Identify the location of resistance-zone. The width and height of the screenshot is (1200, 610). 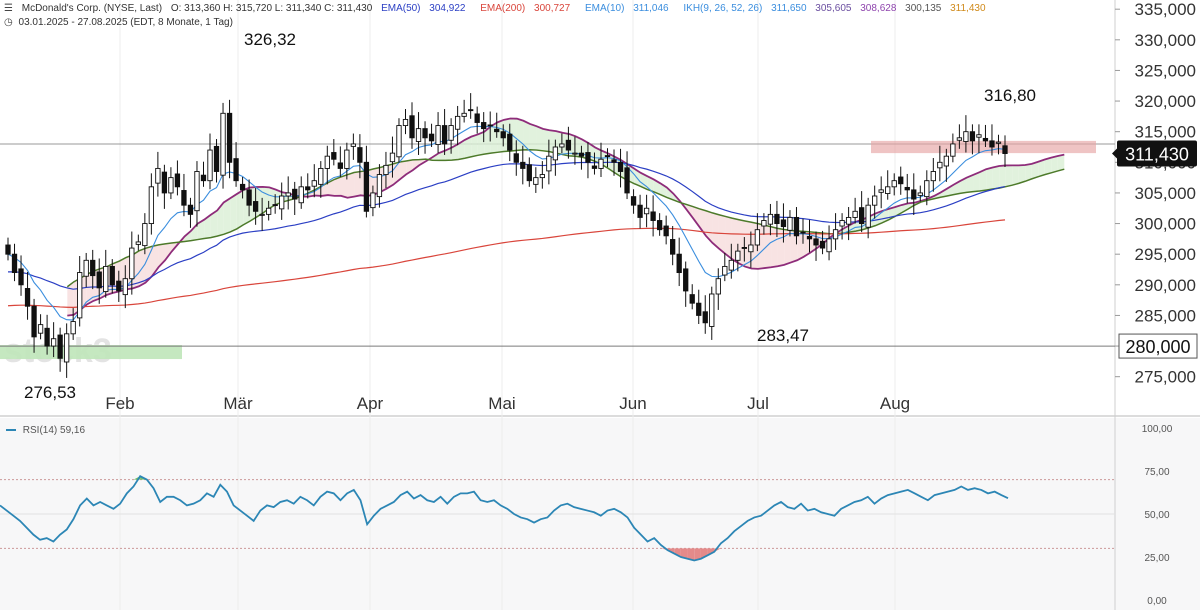
(983, 147).